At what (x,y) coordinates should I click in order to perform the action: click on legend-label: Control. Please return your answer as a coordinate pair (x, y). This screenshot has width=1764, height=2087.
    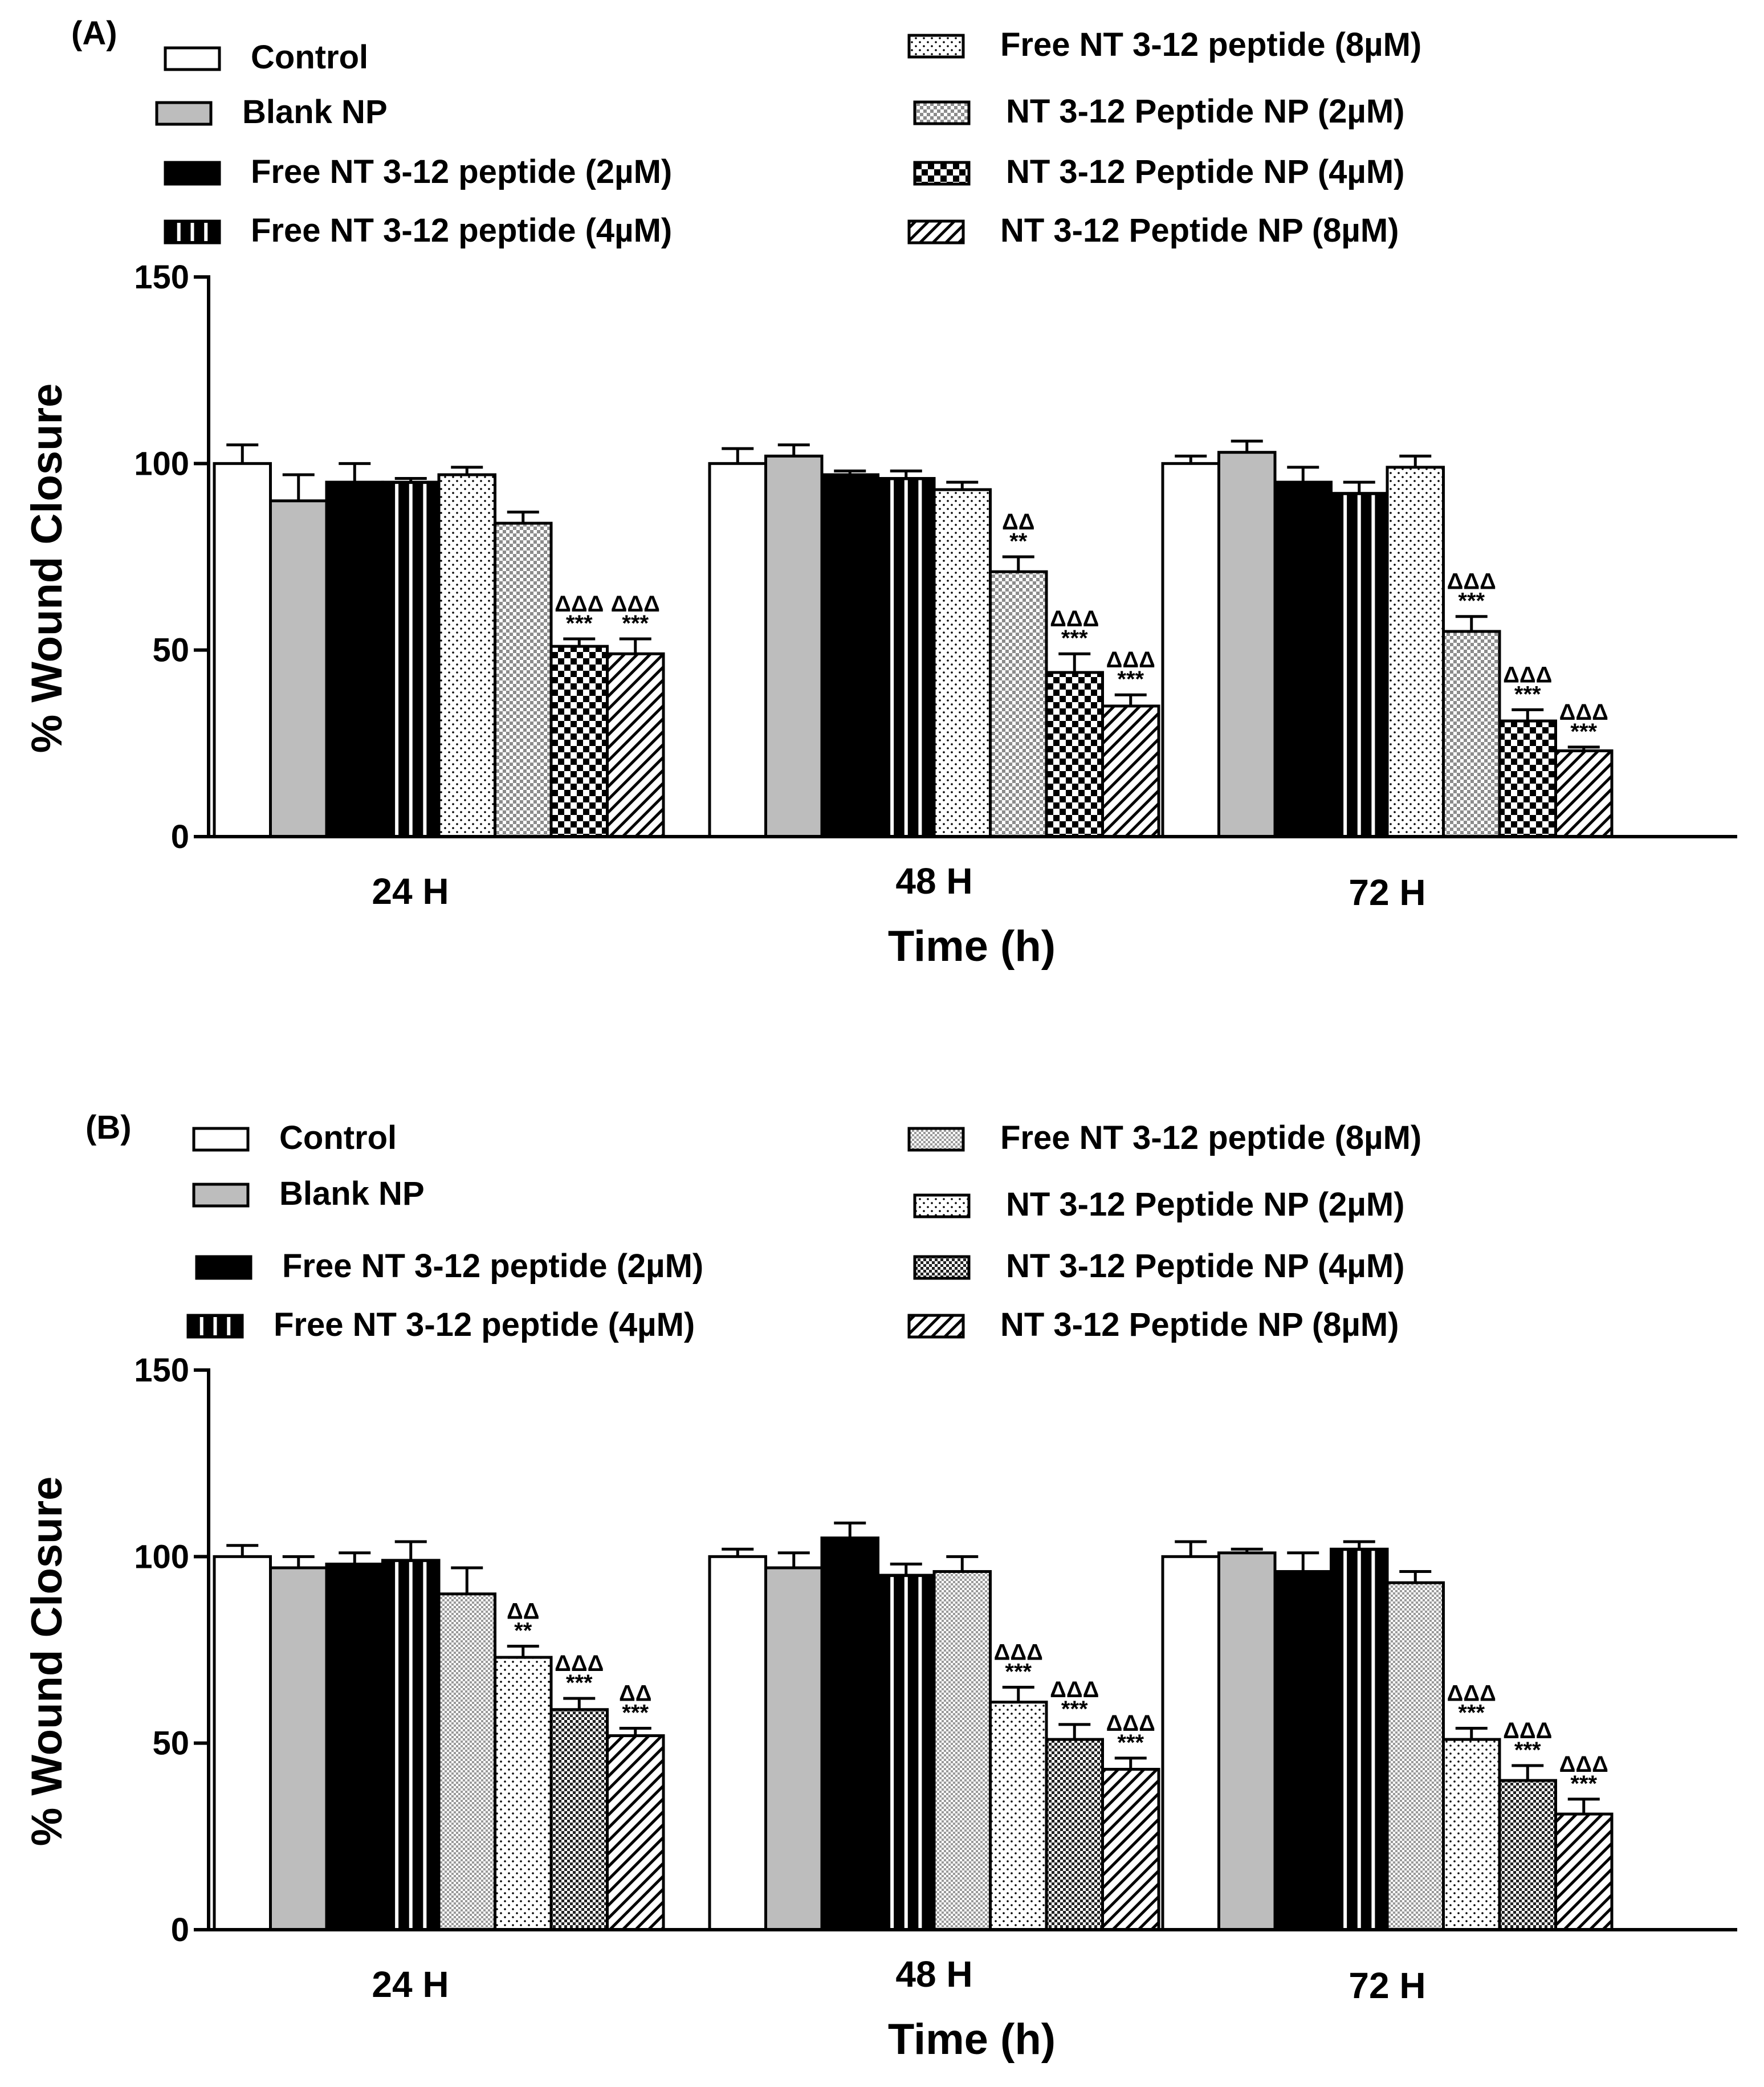
    Looking at the image, I should click on (310, 58).